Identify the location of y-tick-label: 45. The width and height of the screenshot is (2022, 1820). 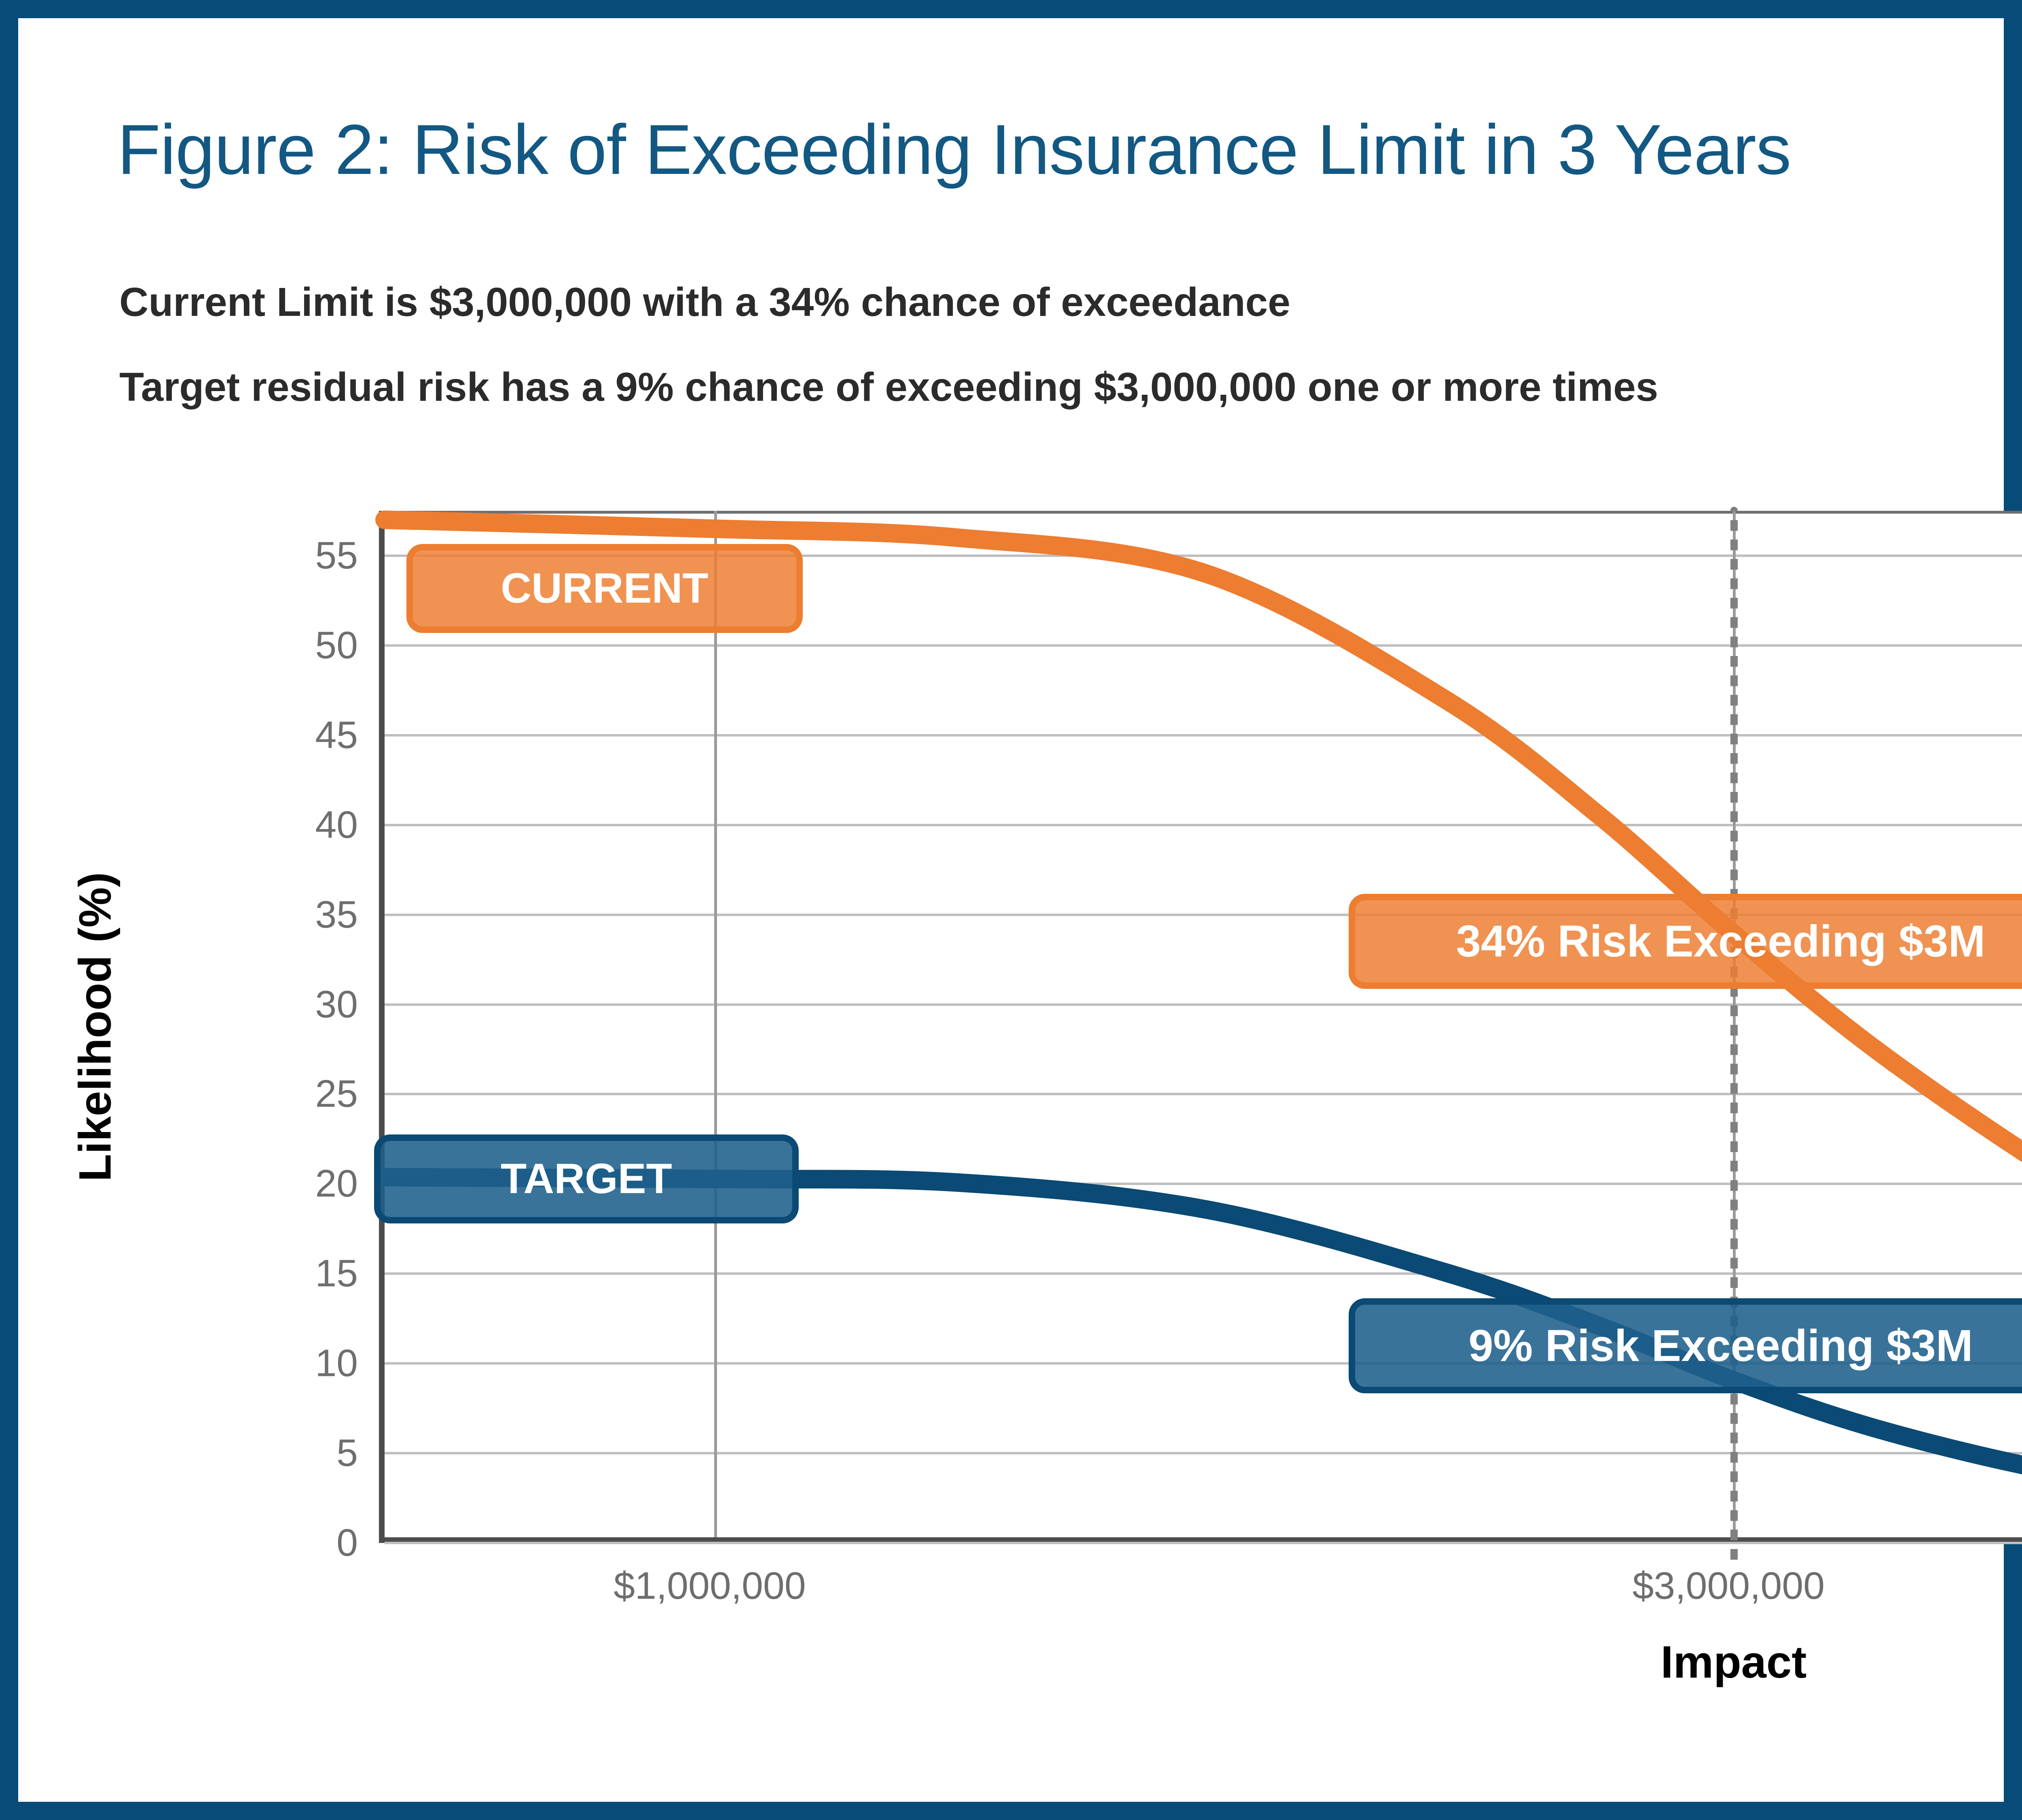
(336, 735).